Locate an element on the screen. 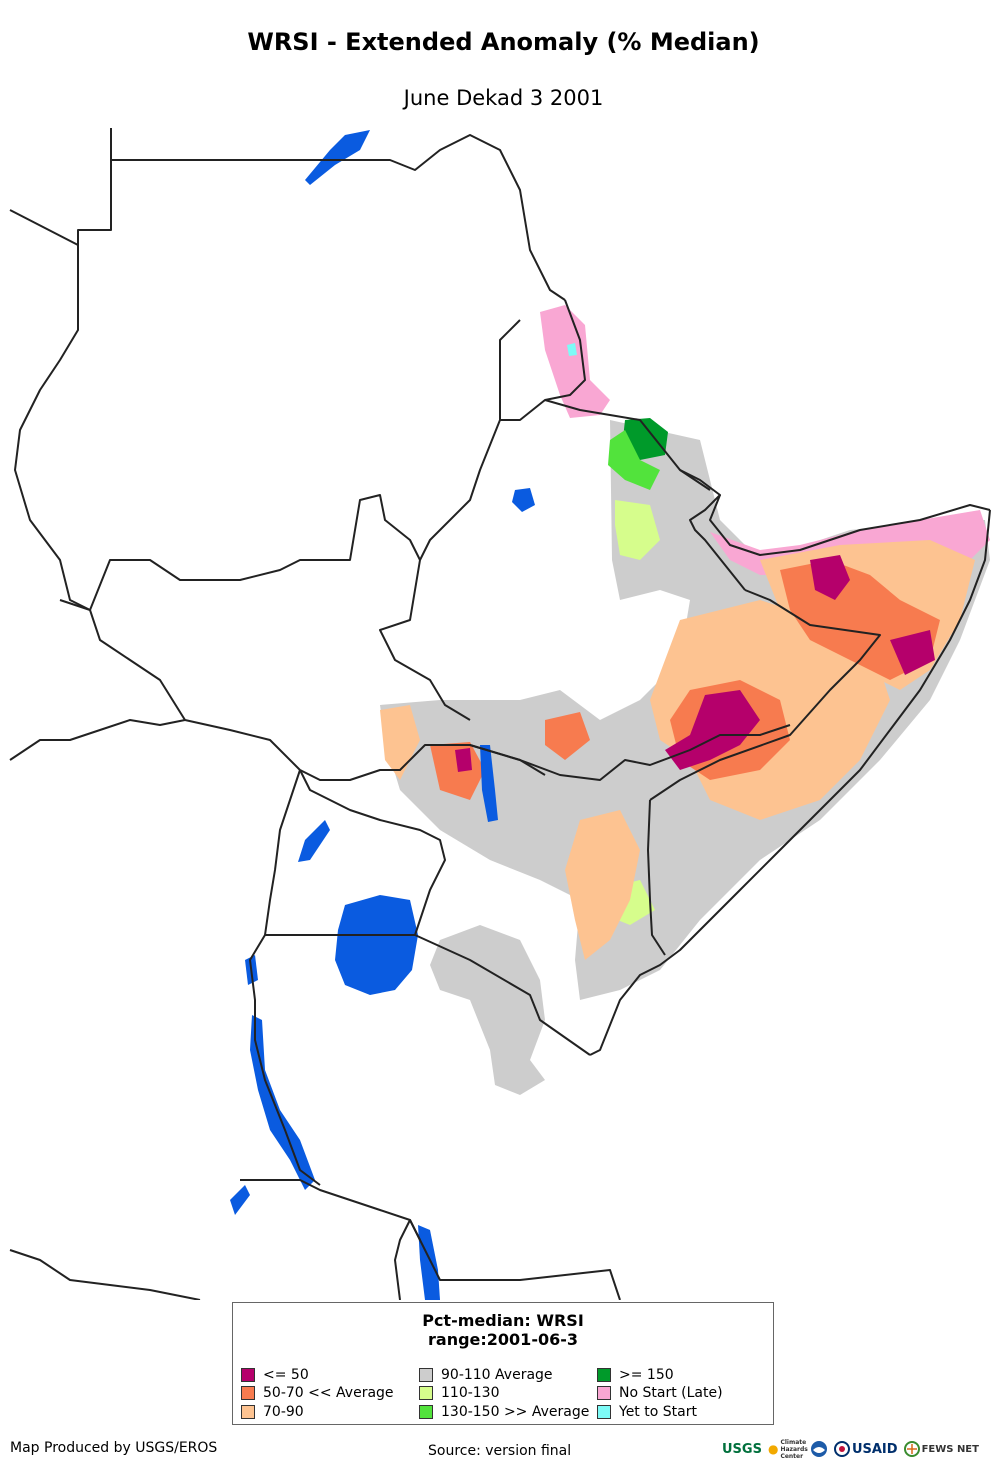 Image resolution: width=1007 pixels, height=1473 pixels. zone-70-90-sudan is located at coordinates (400, 742).